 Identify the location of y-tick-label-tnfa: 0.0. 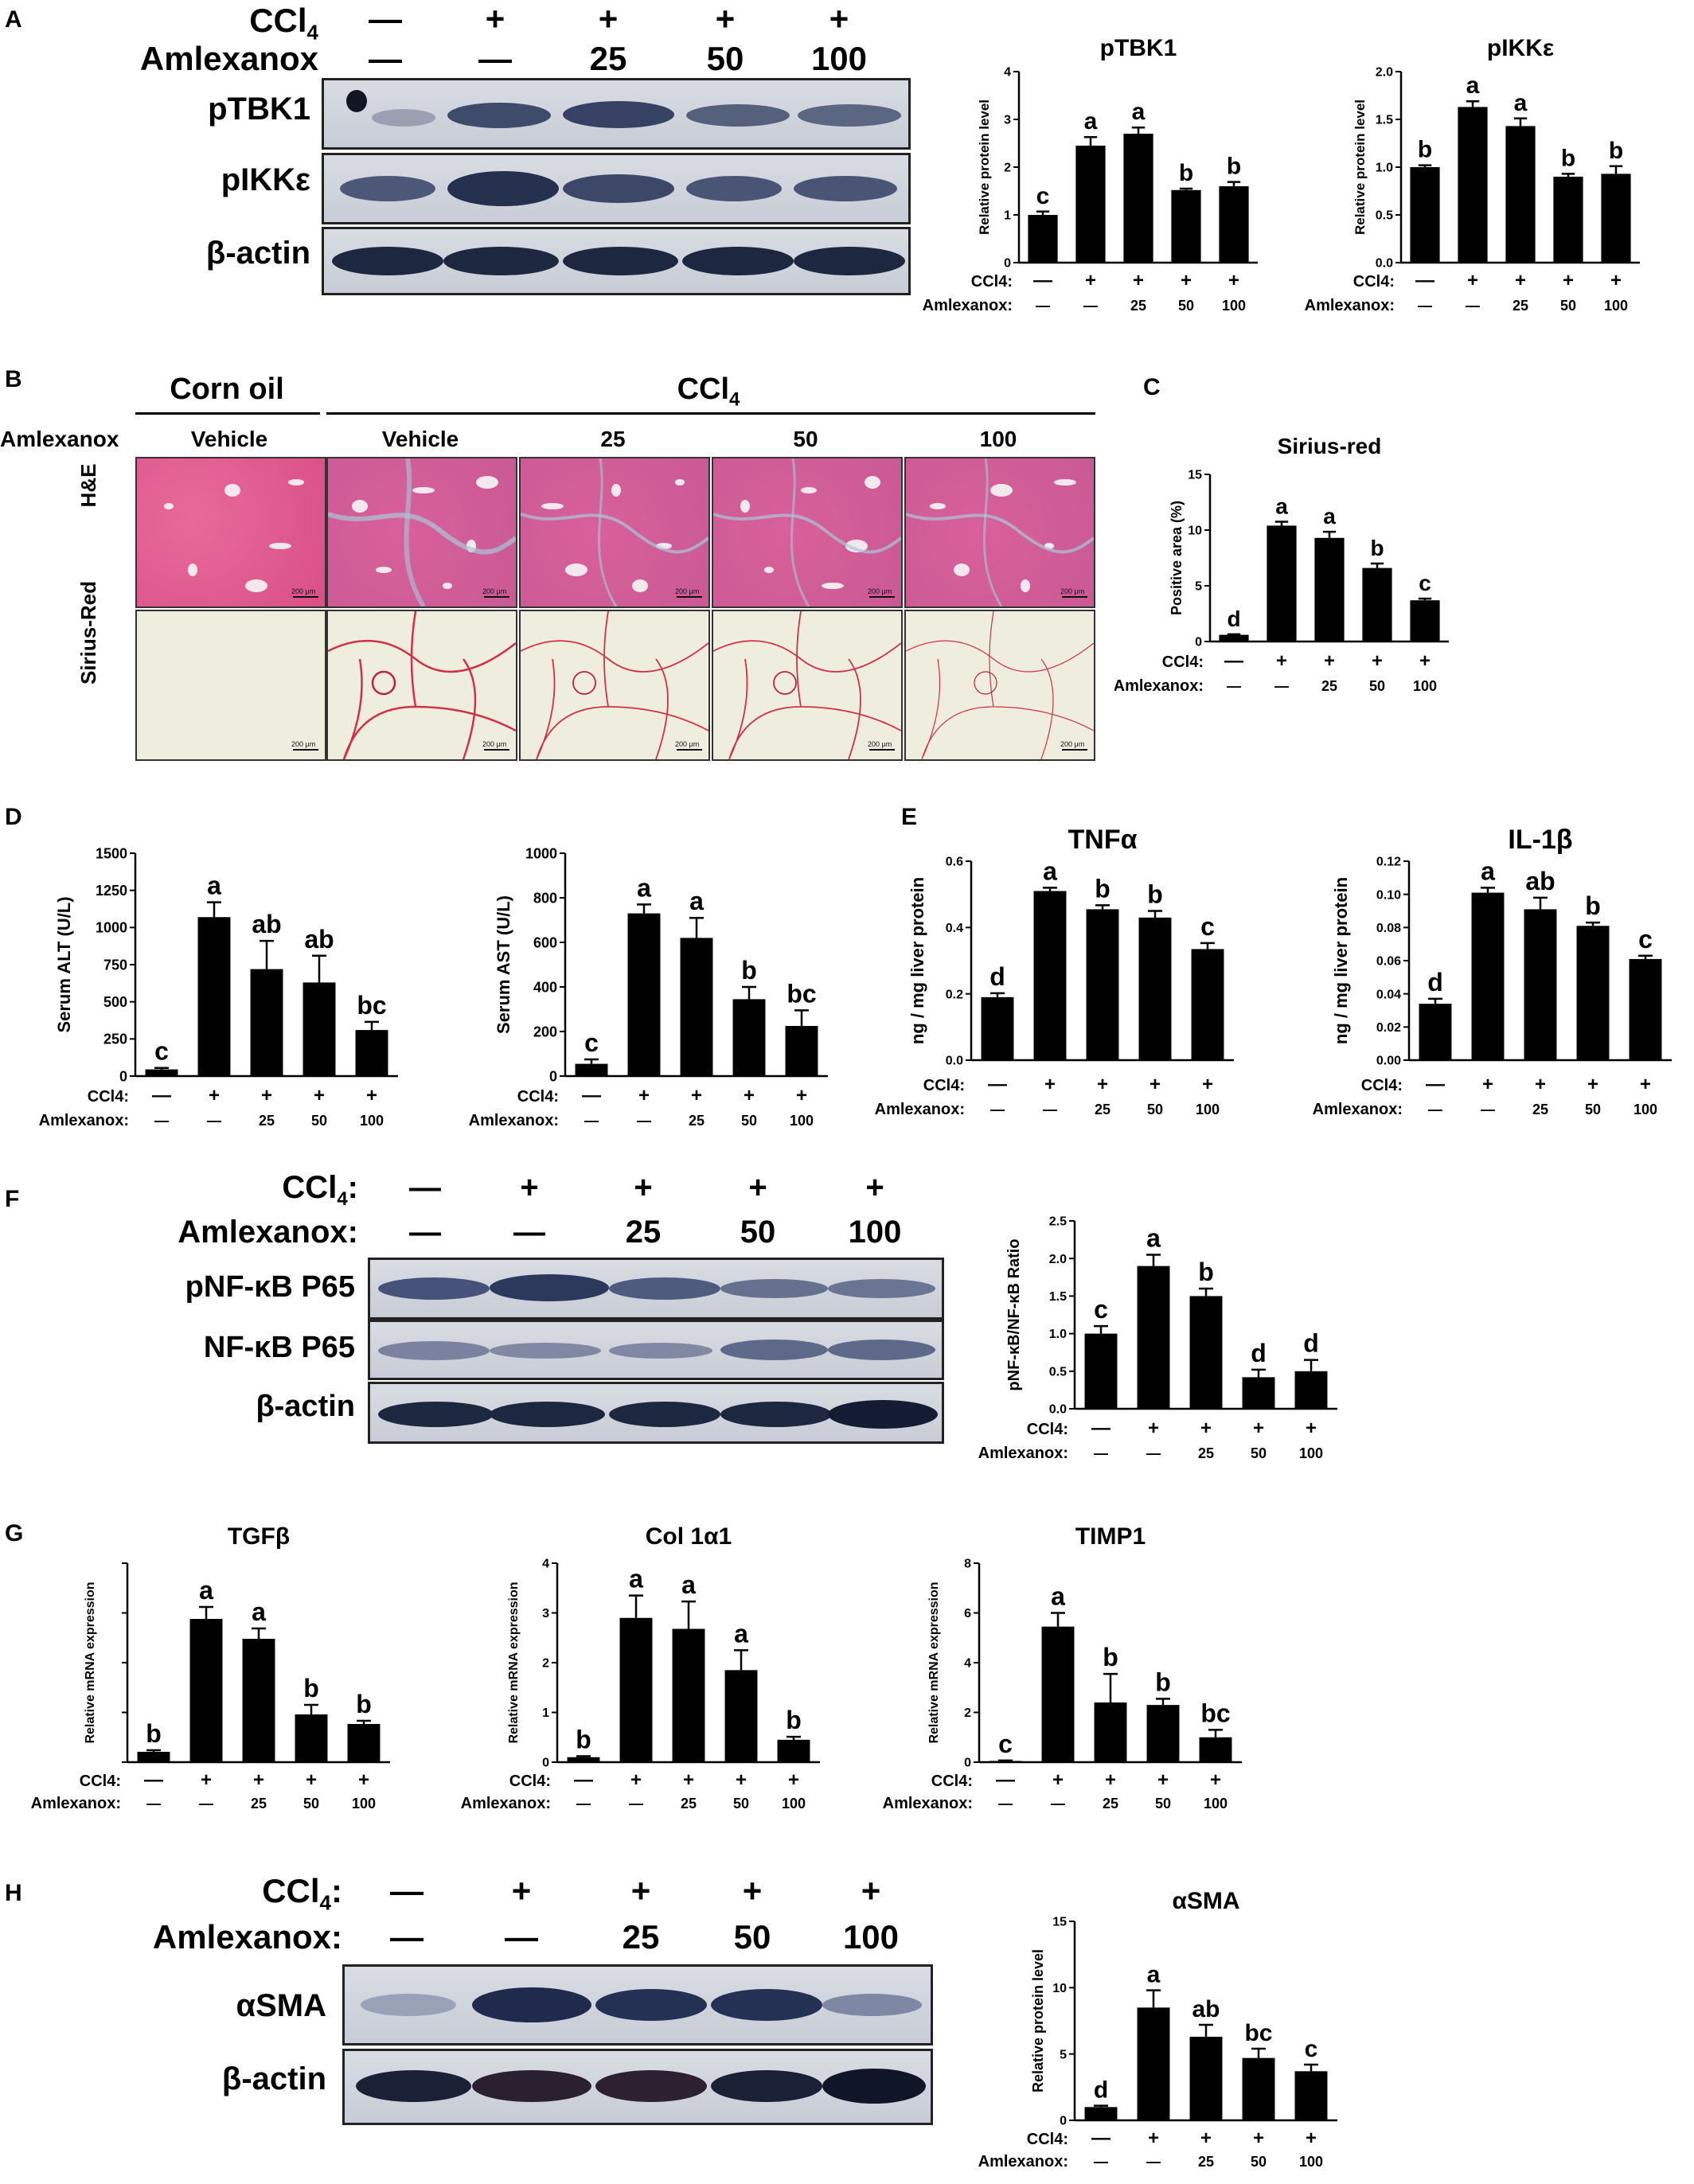
(955, 1061).